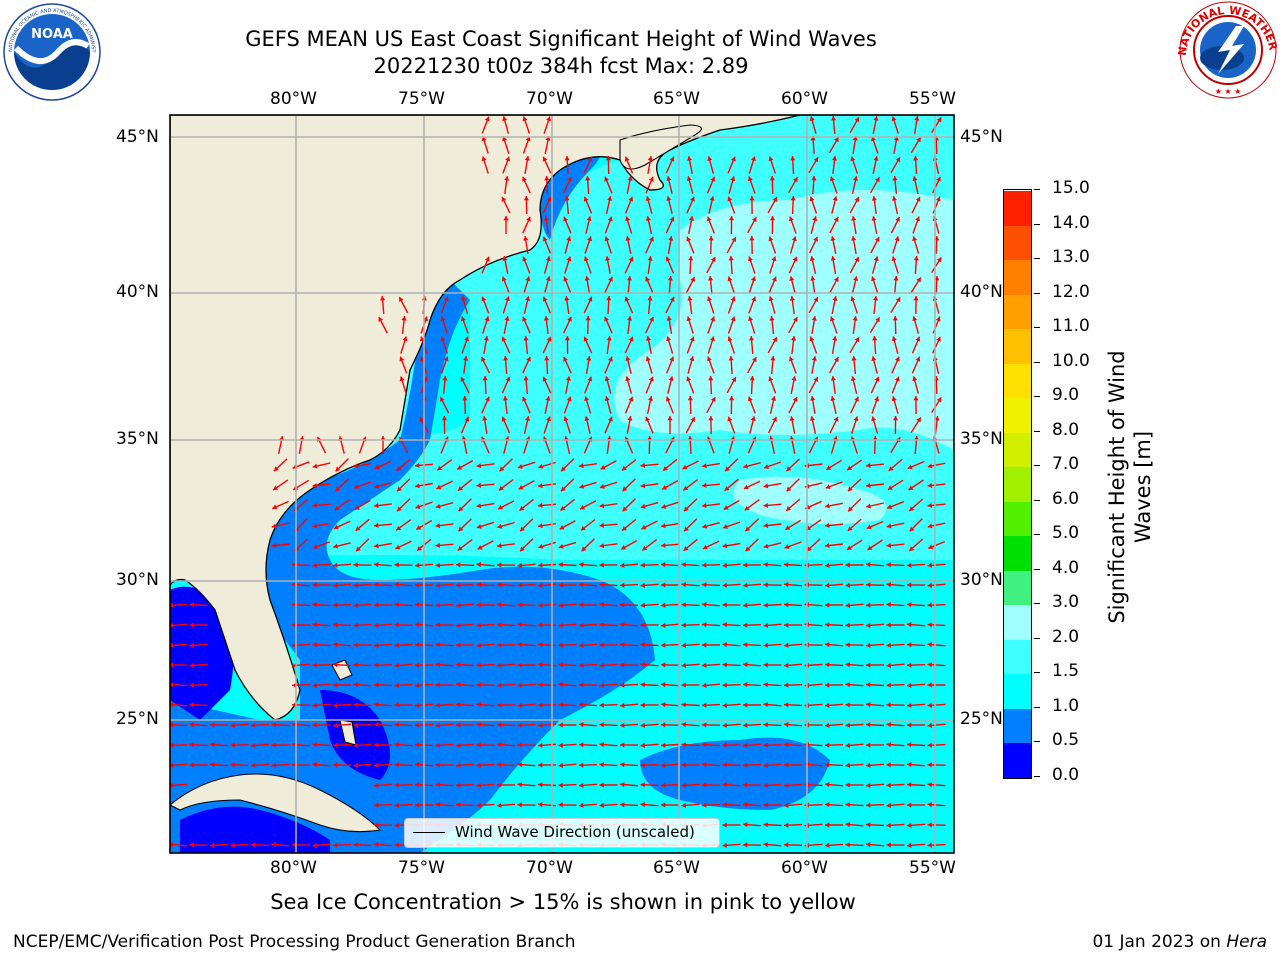 The image size is (1280, 960). What do you see at coordinates (1066, 464) in the screenshot?
I see `colorbar-tick-label: 7.0` at bounding box center [1066, 464].